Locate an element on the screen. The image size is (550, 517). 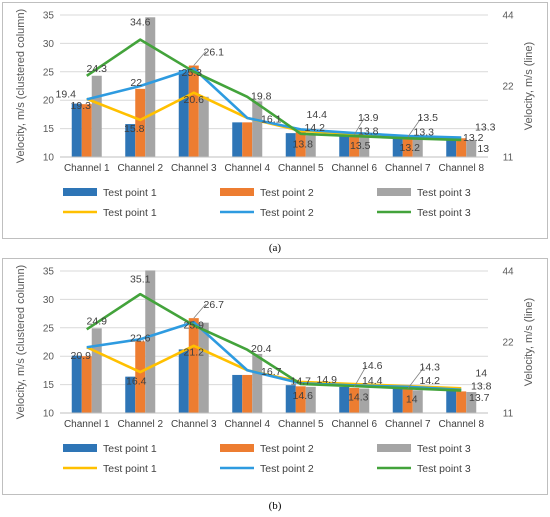
y-left-tick-label: 25 is located at coordinates (49, 72).